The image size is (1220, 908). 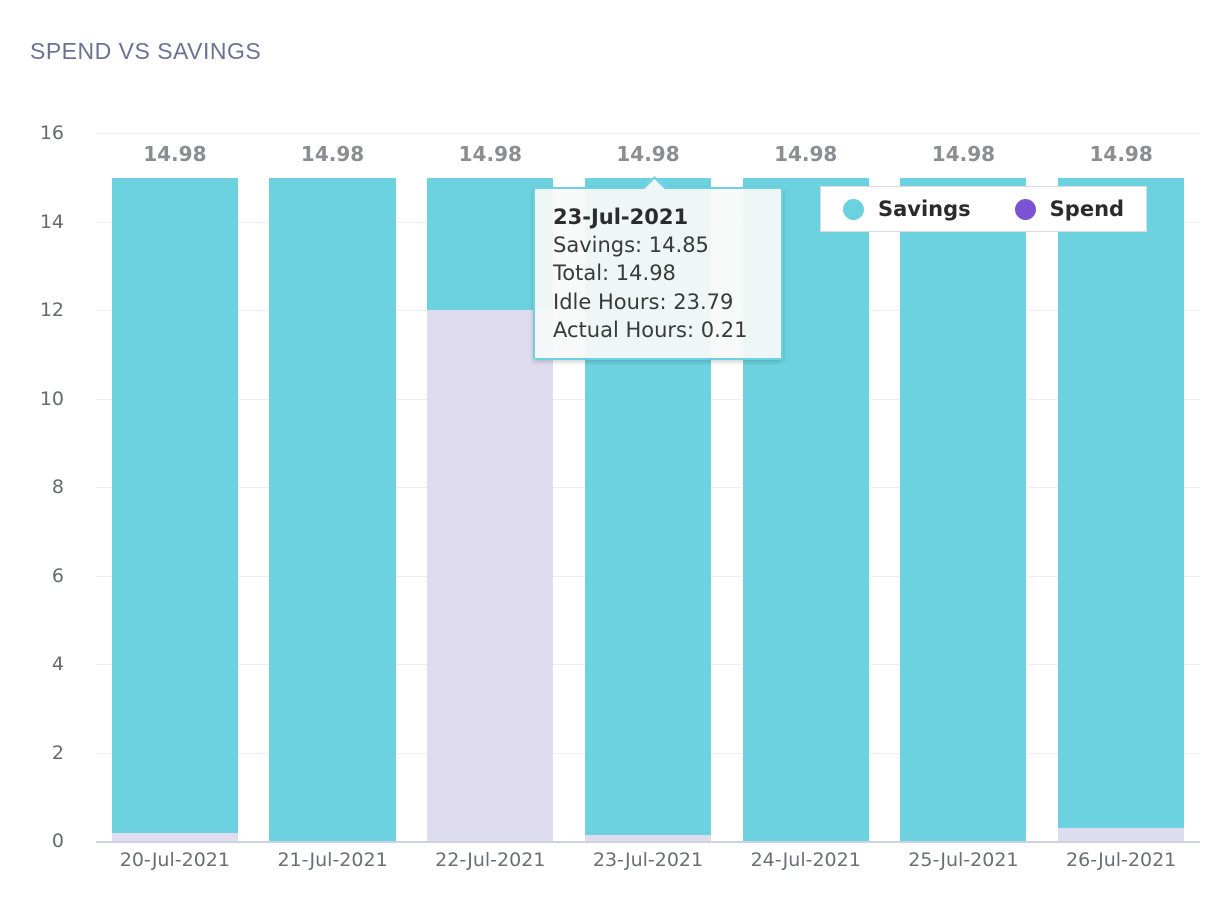 I want to click on tooltip-row: Savings: 14.85, so click(x=631, y=245).